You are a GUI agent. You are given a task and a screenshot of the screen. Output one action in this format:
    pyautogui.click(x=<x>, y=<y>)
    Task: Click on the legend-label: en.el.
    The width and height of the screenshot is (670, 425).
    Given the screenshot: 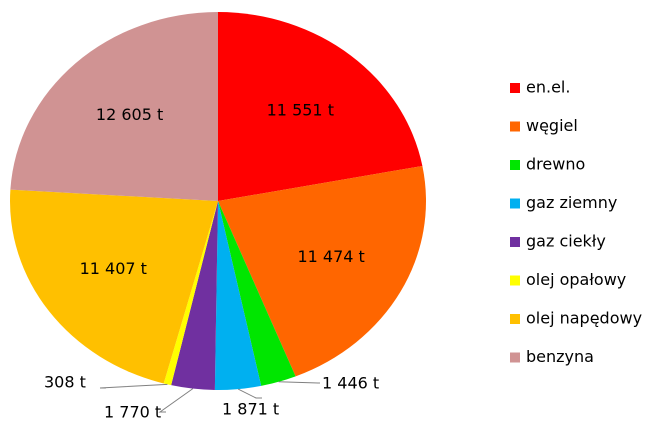 What is the action you would take?
    pyautogui.click(x=548, y=87)
    